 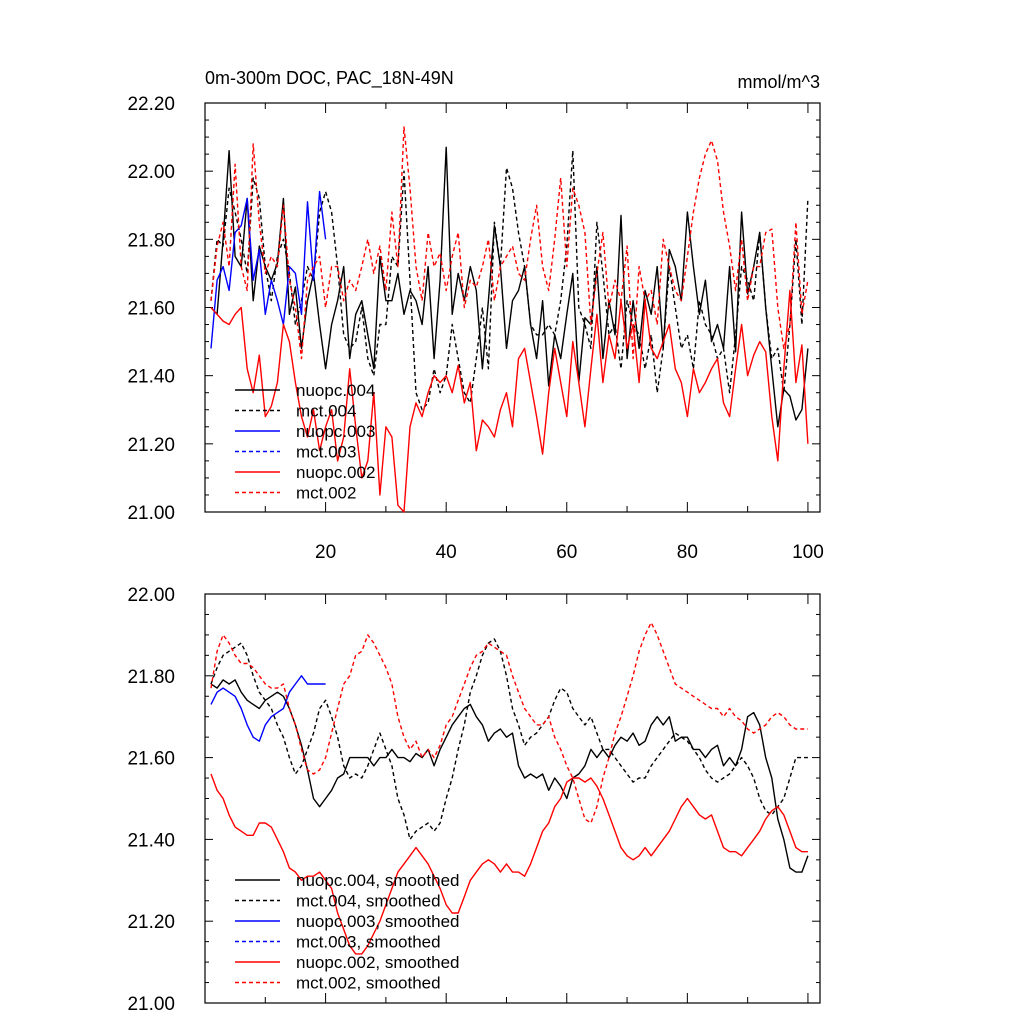 What do you see at coordinates (687, 552) in the screenshot?
I see `x-tick-label: 80` at bounding box center [687, 552].